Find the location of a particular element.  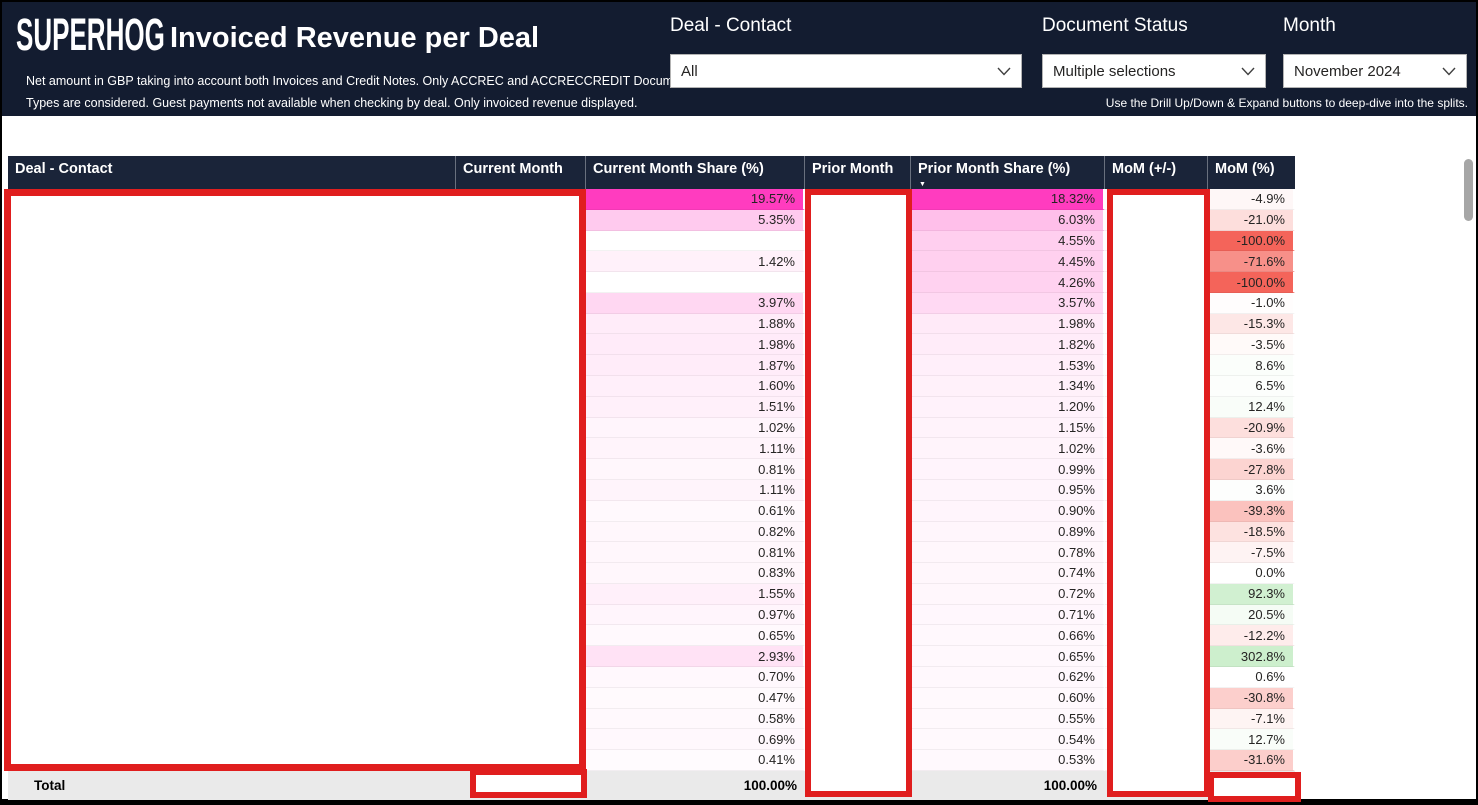

mom-pct-cell: -30.8% is located at coordinates (1251, 698).